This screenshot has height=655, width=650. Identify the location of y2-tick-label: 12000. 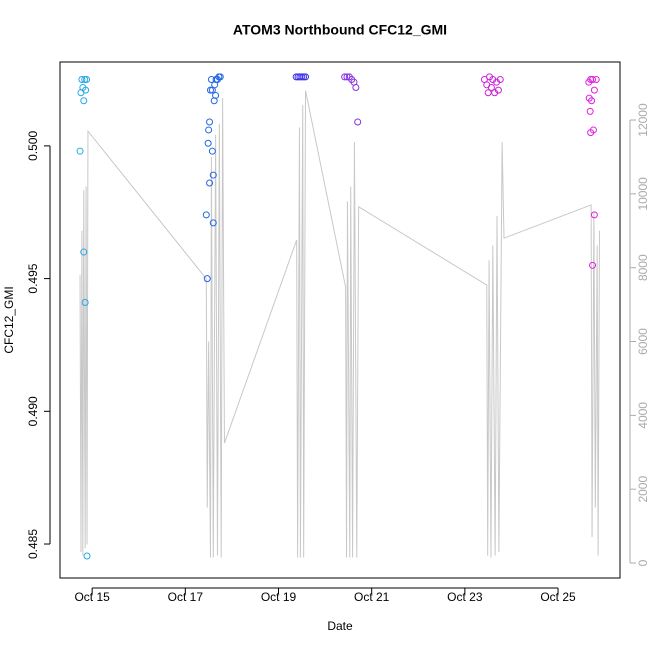
(643, 120).